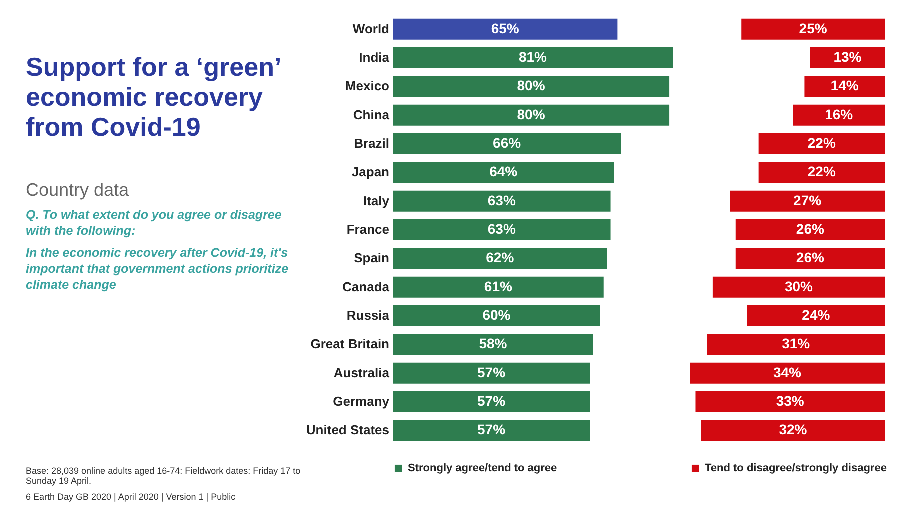  Describe the element at coordinates (371, 28) in the screenshot. I see `y-tick-label: World` at that location.